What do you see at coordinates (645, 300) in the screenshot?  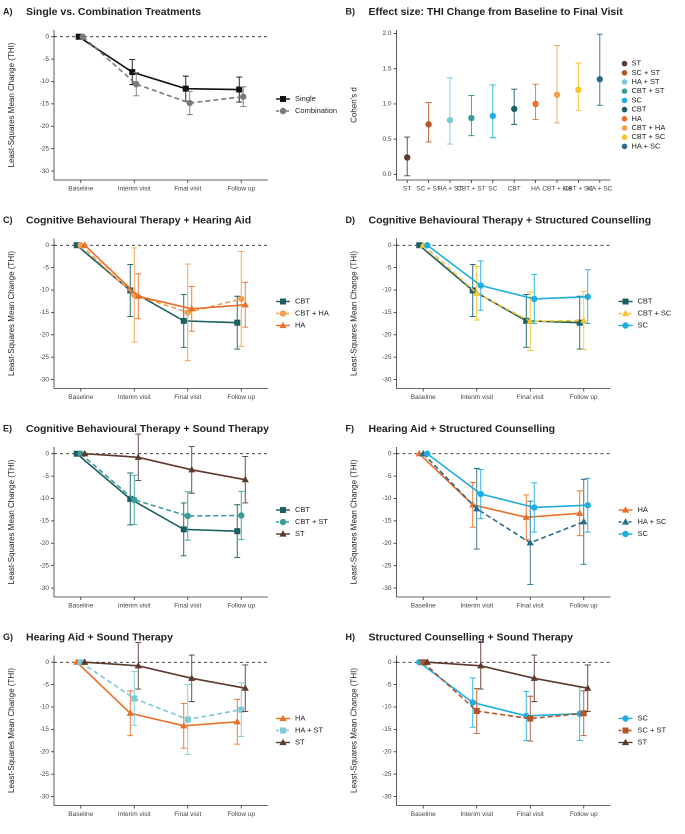 I see `legend-label: CBT` at bounding box center [645, 300].